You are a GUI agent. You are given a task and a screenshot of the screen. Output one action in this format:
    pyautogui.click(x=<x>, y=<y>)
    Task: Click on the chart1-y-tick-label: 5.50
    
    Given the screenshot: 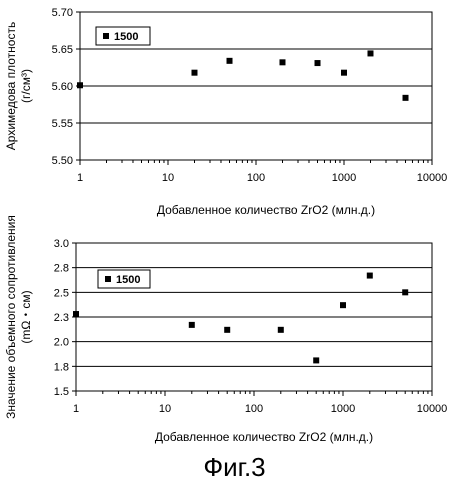 What is the action you would take?
    pyautogui.click(x=62, y=161)
    